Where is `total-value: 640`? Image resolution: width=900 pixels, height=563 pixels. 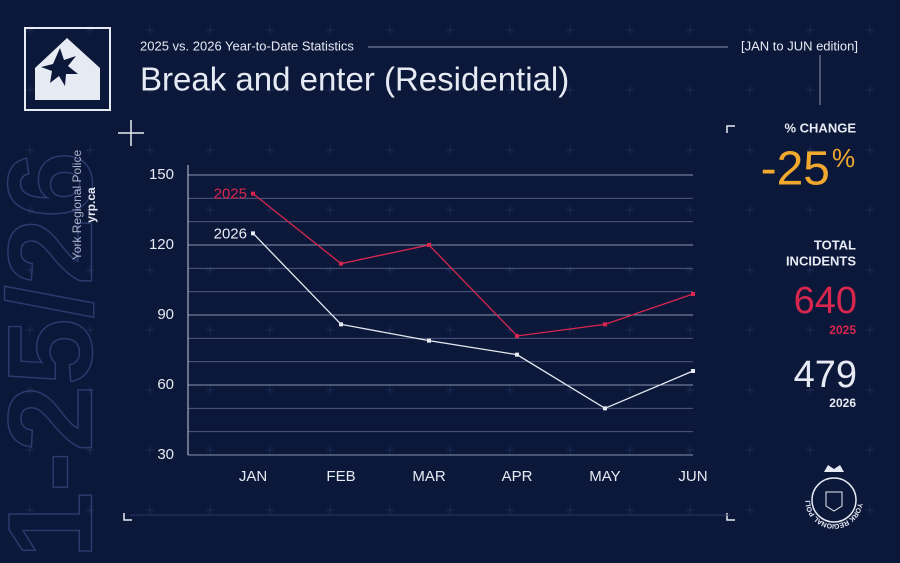 total-value: 640 is located at coordinates (825, 301).